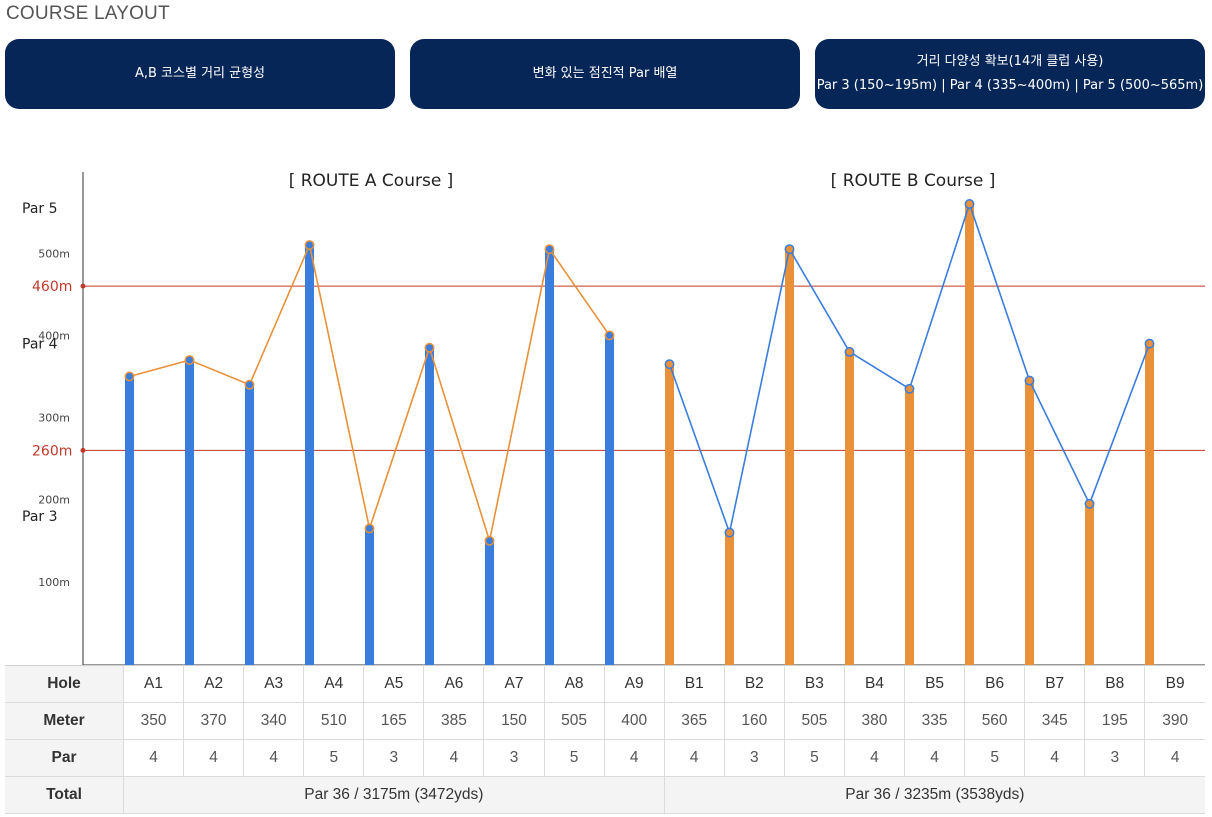  What do you see at coordinates (189, 360) in the screenshot?
I see `point-a2` at bounding box center [189, 360].